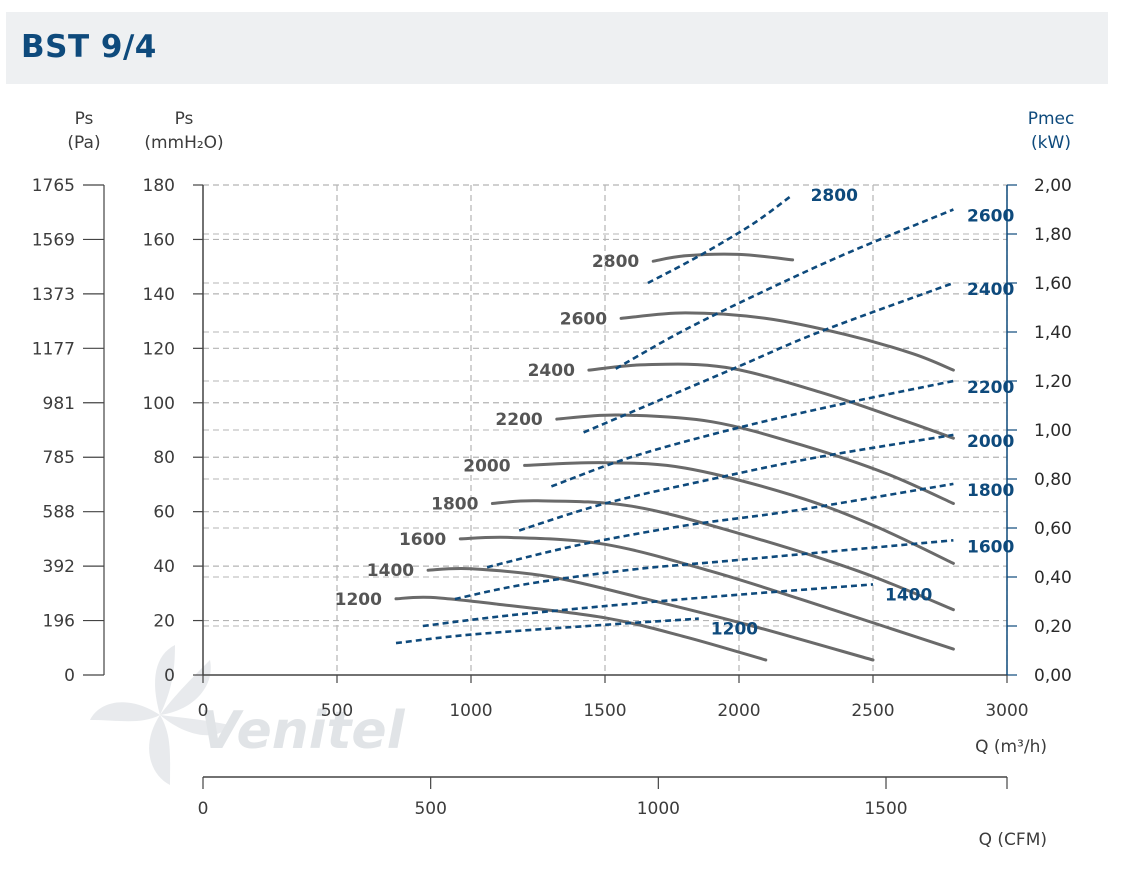 This screenshot has height=877, width=1130. What do you see at coordinates (164, 622) in the screenshot?
I see `mm-tick-label: 20` at bounding box center [164, 622].